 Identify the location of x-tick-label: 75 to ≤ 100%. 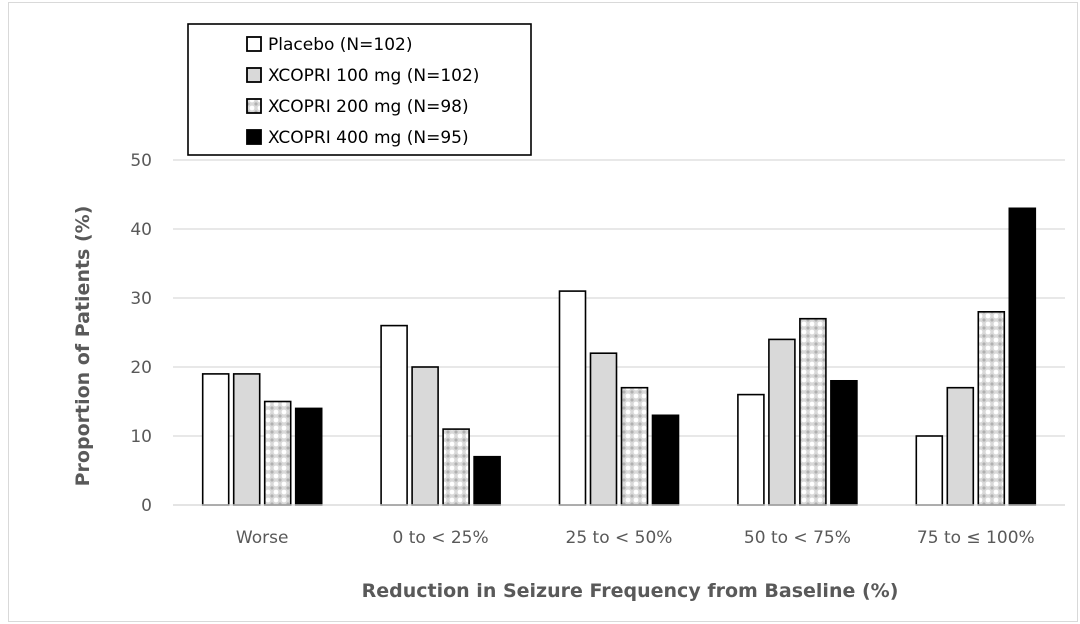
(976, 538).